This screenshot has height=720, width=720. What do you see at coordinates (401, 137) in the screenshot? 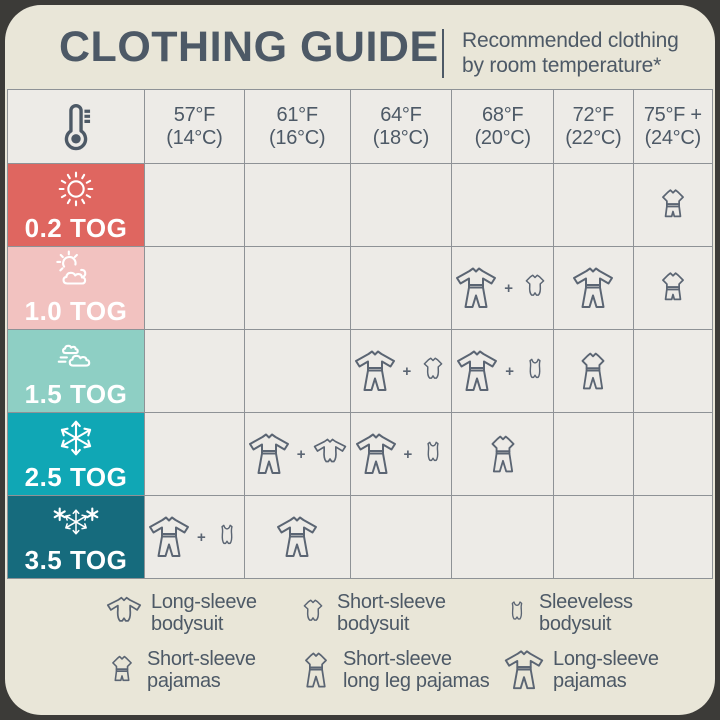
I see `temp-celsius: (18°C)` at bounding box center [401, 137].